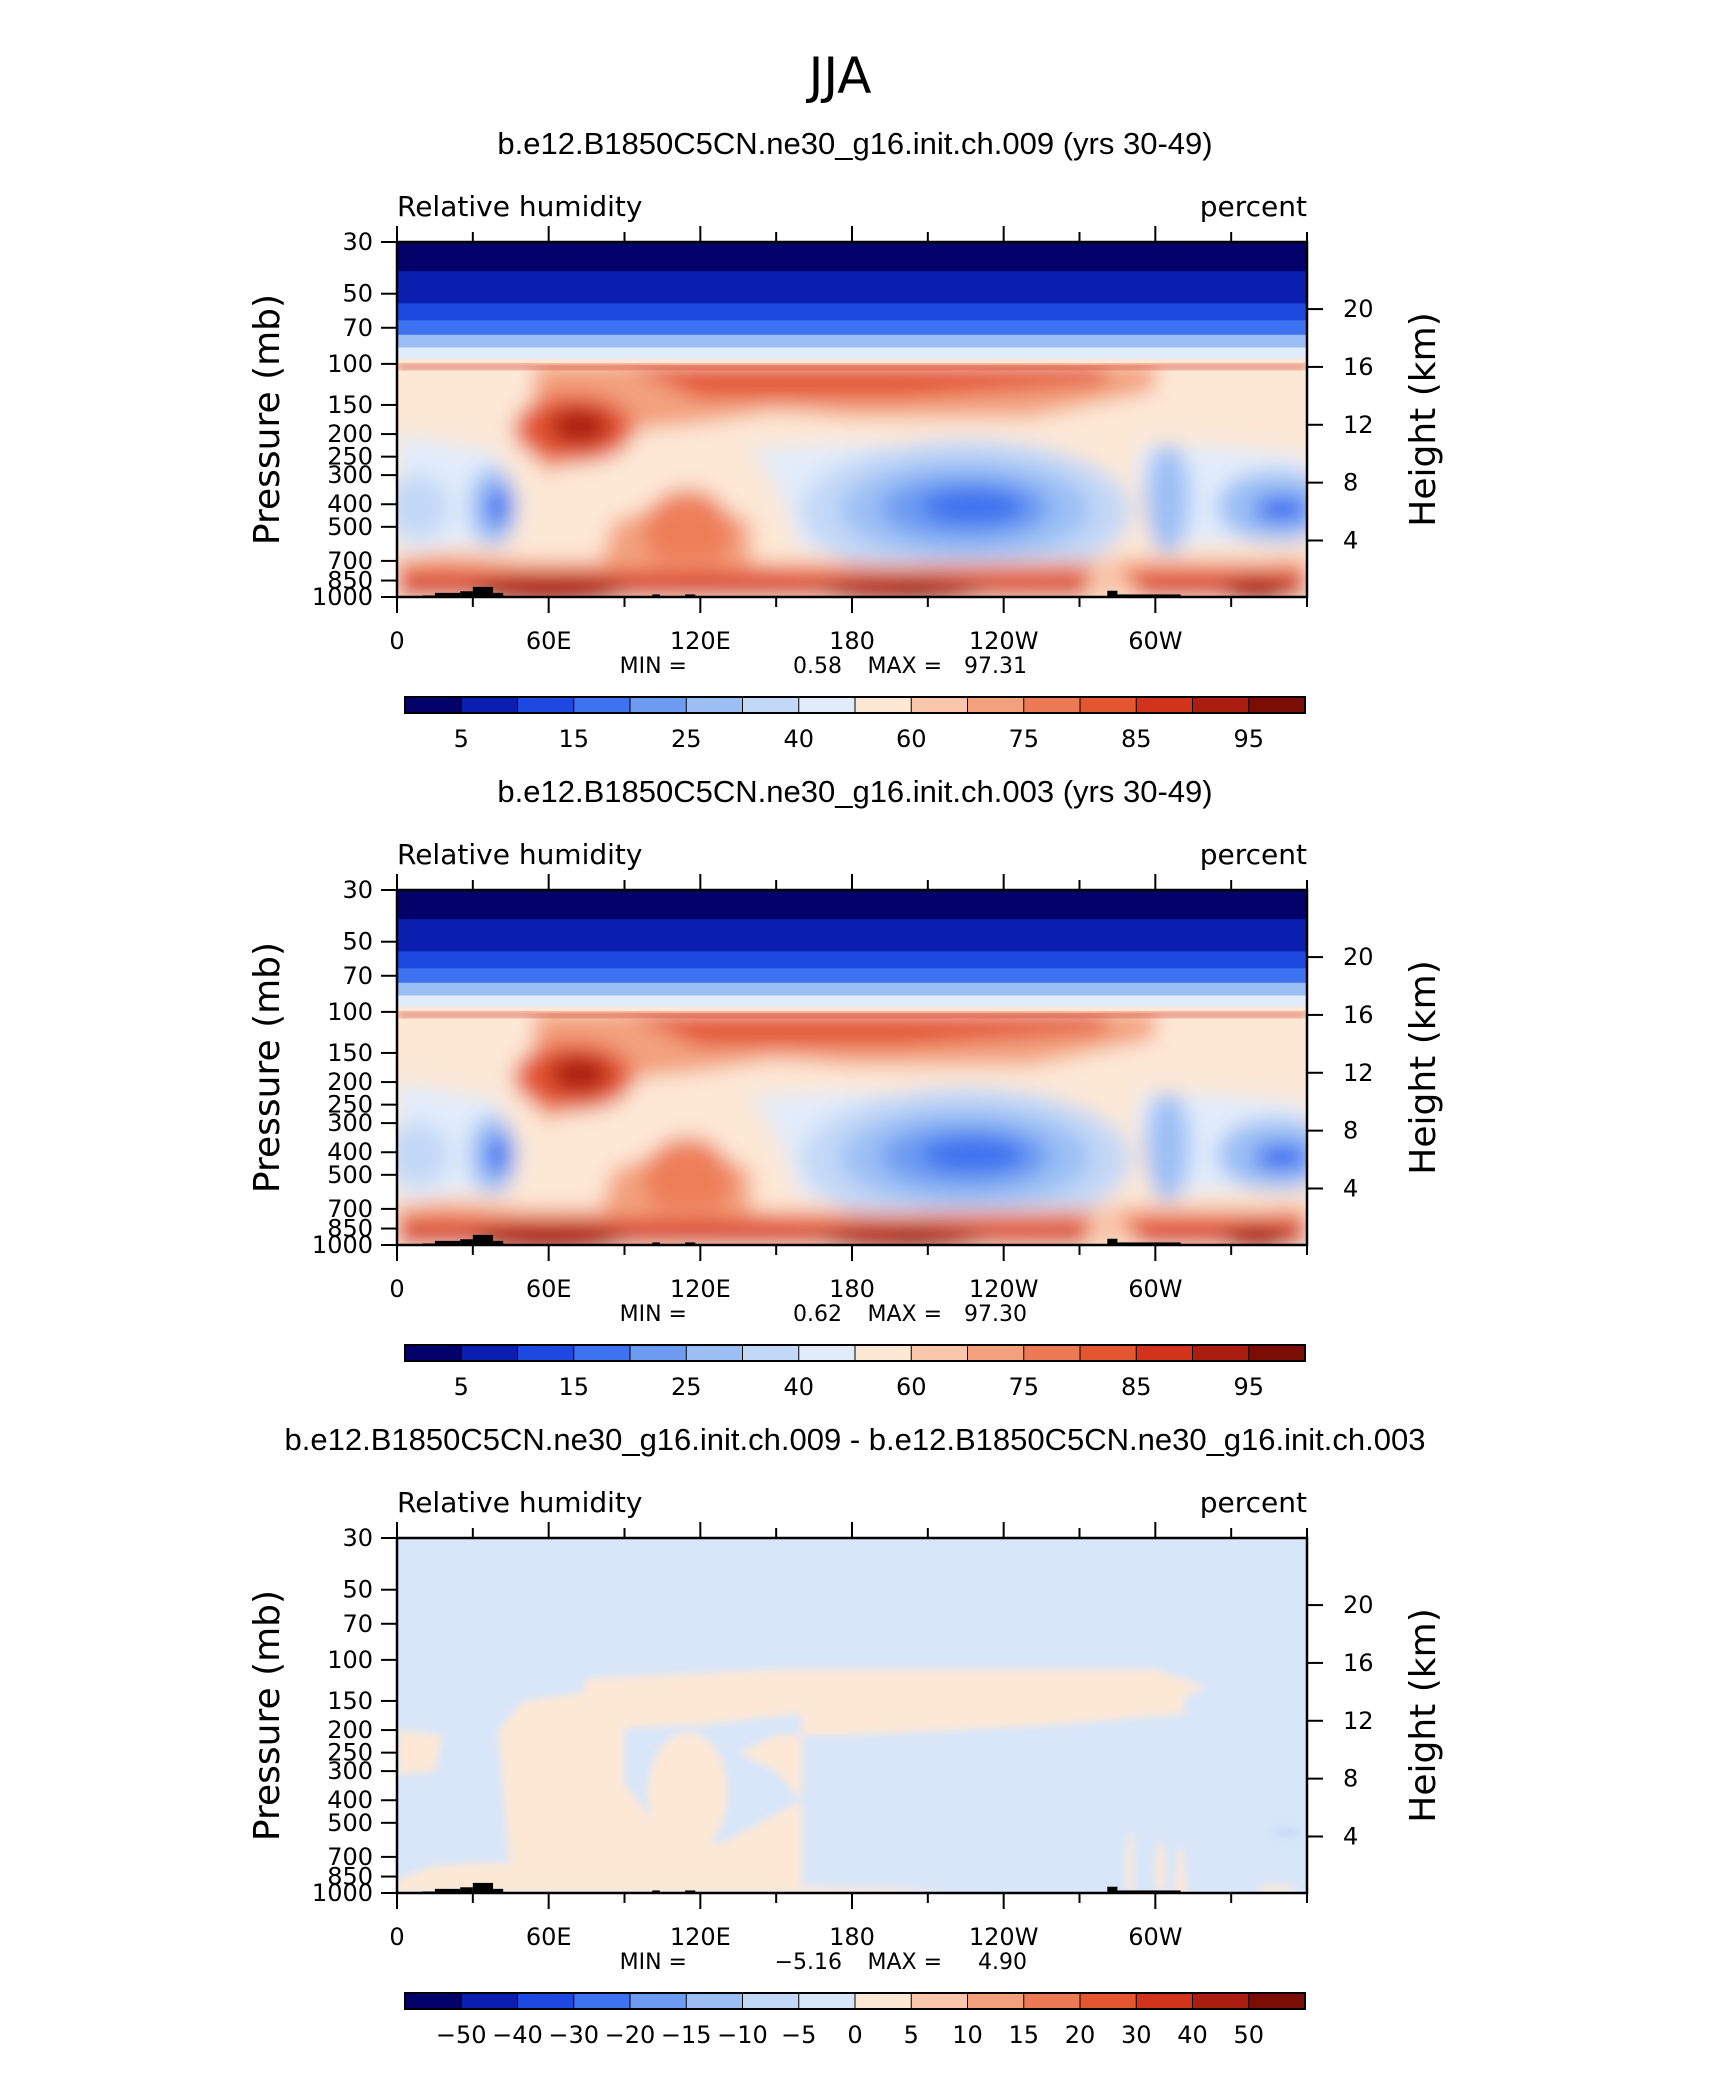 The height and width of the screenshot is (2074, 1710). What do you see at coordinates (461, 2035) in the screenshot?
I see `colorbar-label: −50` at bounding box center [461, 2035].